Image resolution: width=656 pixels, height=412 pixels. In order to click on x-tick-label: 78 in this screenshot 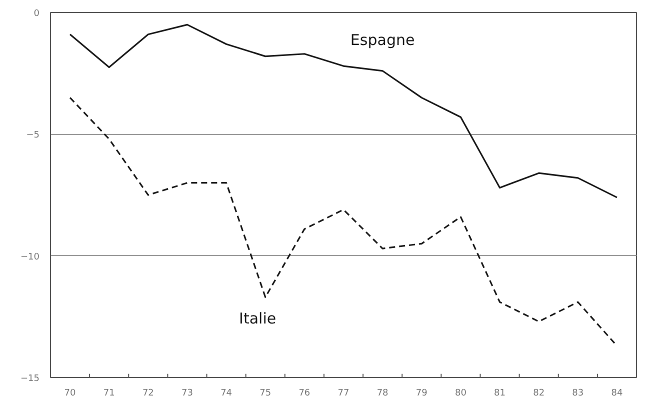, I will do `click(382, 393)`.